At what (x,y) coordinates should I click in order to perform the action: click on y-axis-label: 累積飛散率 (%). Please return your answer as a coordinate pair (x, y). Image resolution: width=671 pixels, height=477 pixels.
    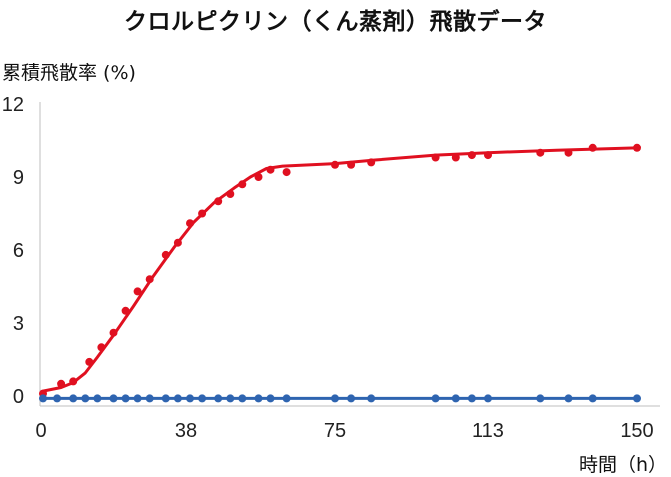
    Looking at the image, I should click on (69, 73).